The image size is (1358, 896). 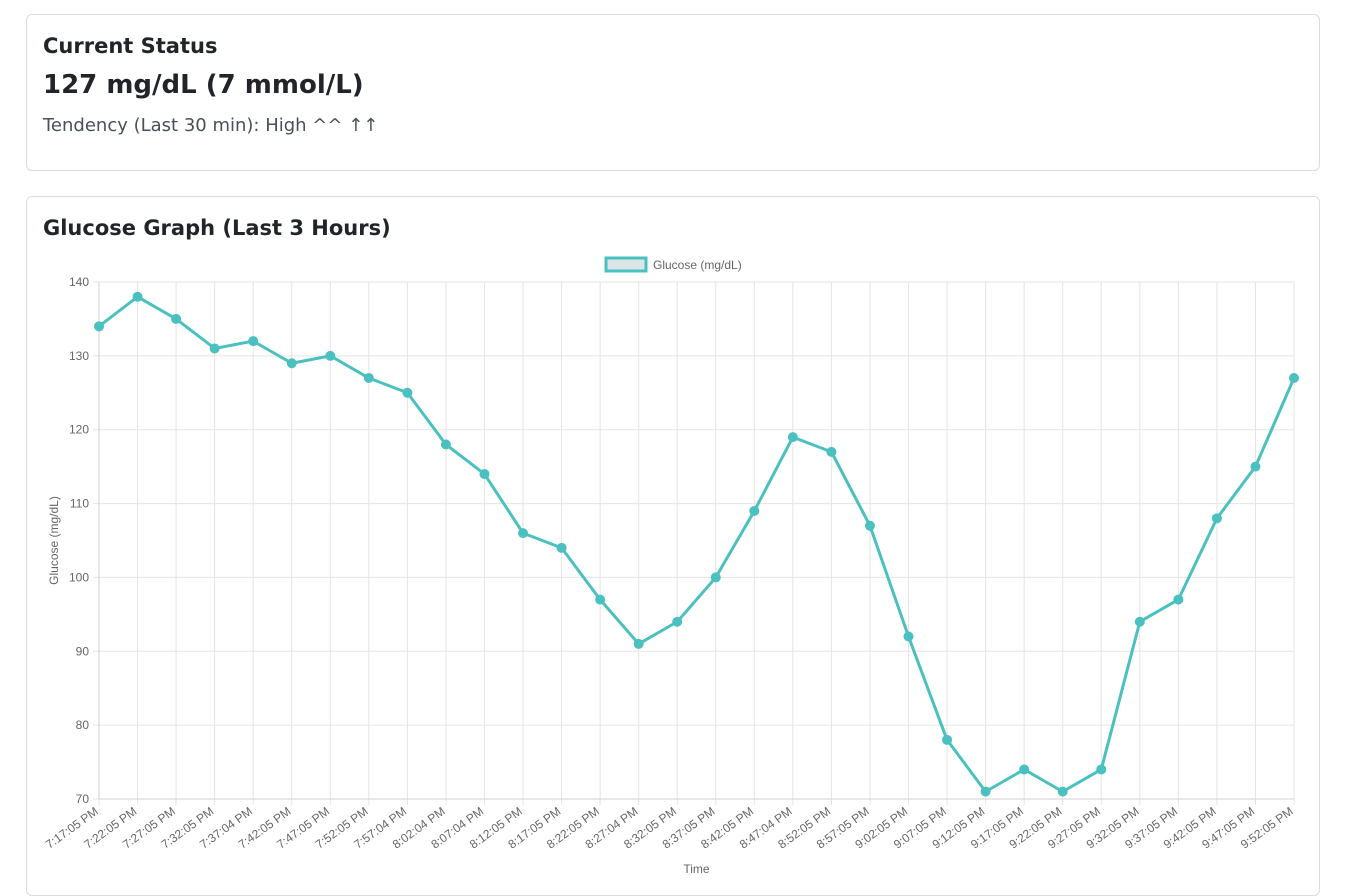 I want to click on y-tick-label: 90, so click(x=83, y=651).